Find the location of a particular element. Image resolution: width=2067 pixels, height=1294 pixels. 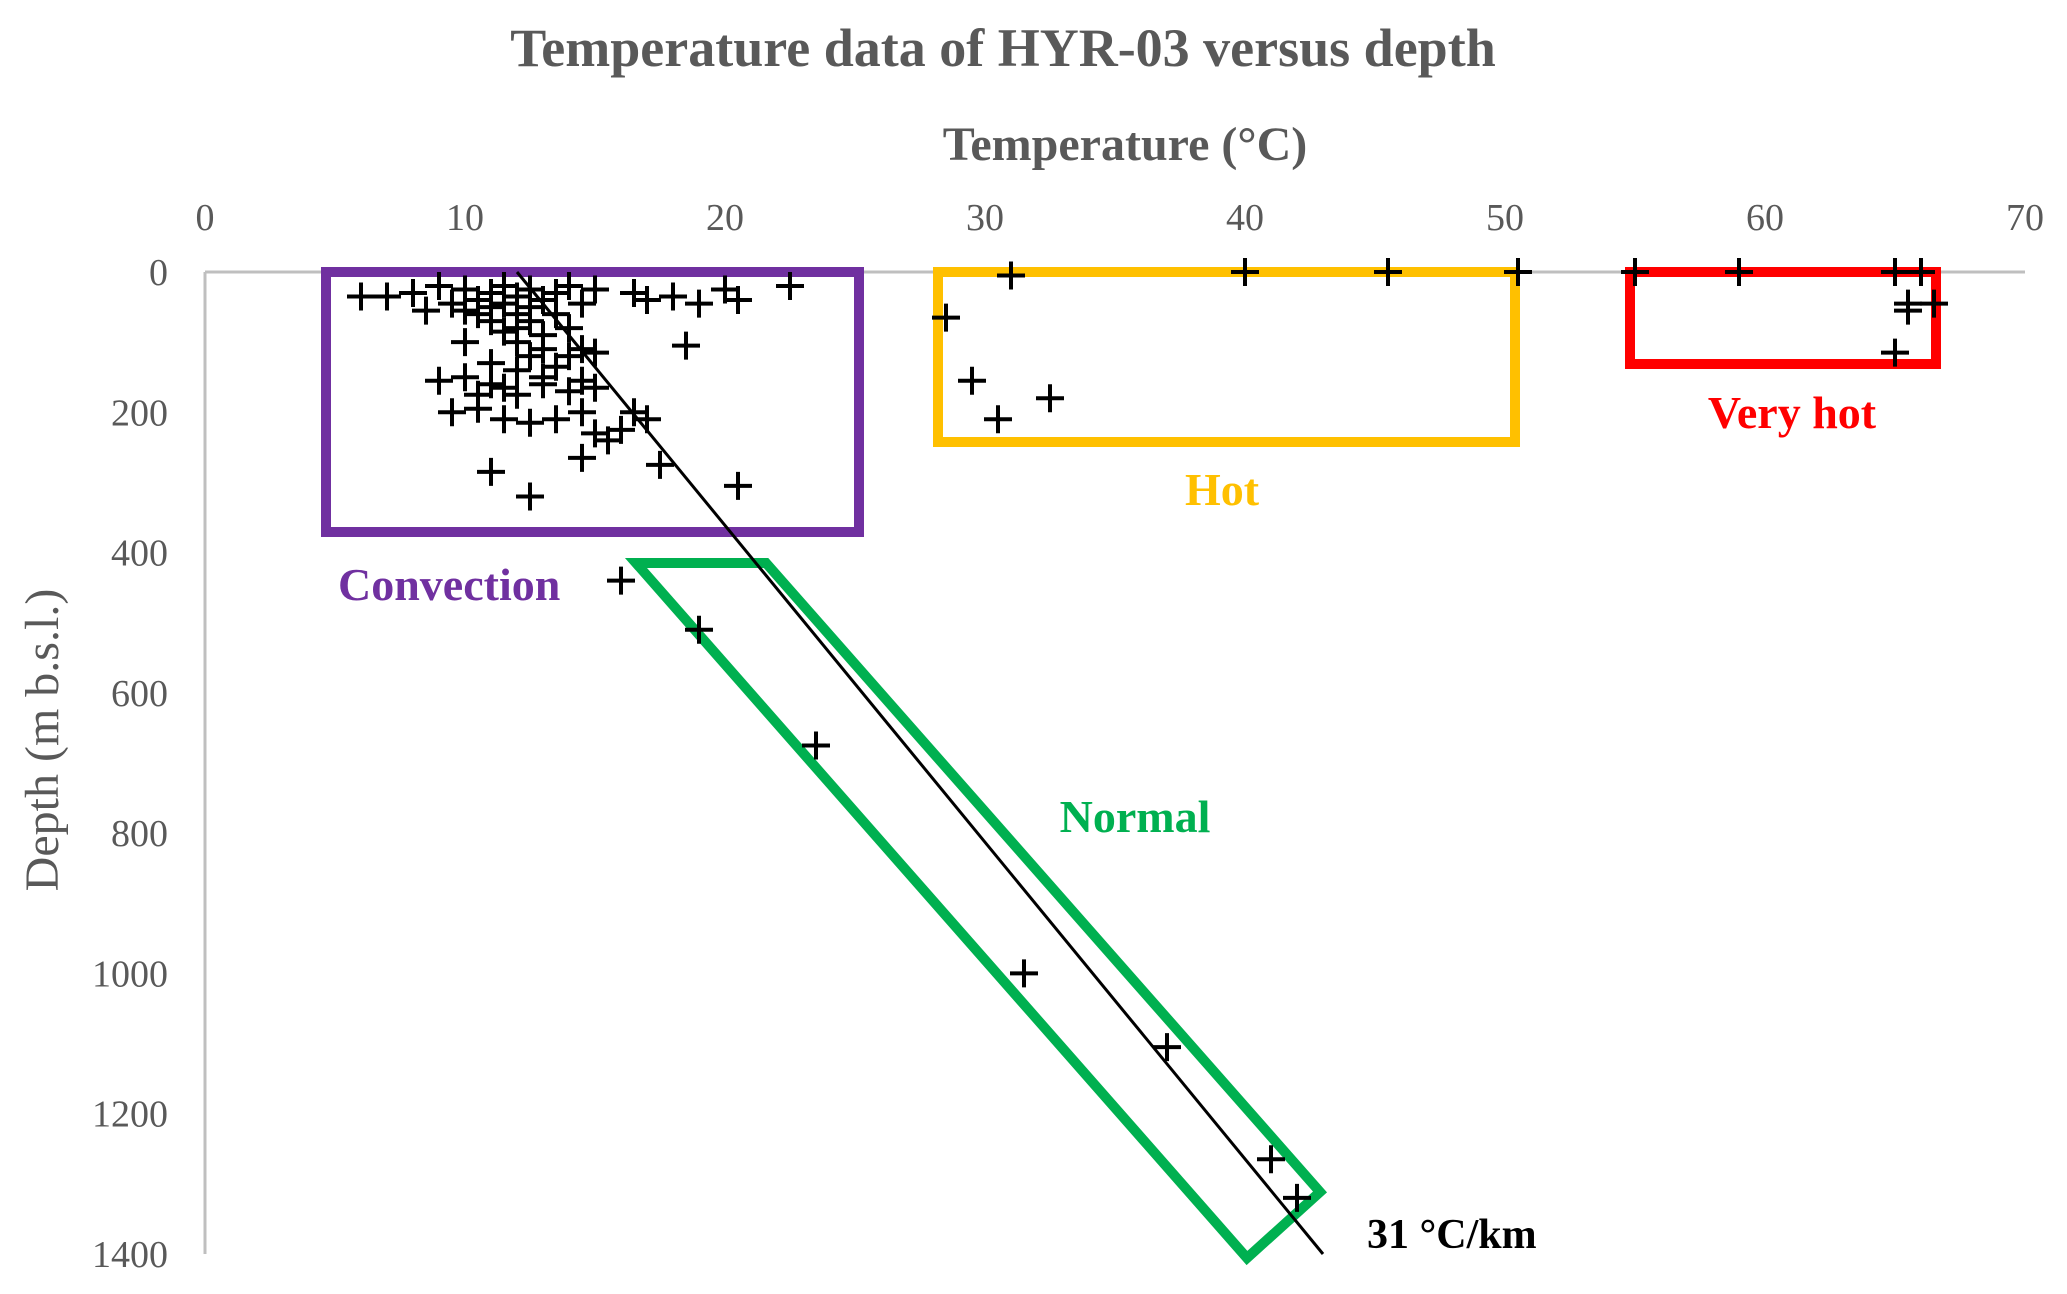

very-hot-zone-box is located at coordinates (1783, 318).